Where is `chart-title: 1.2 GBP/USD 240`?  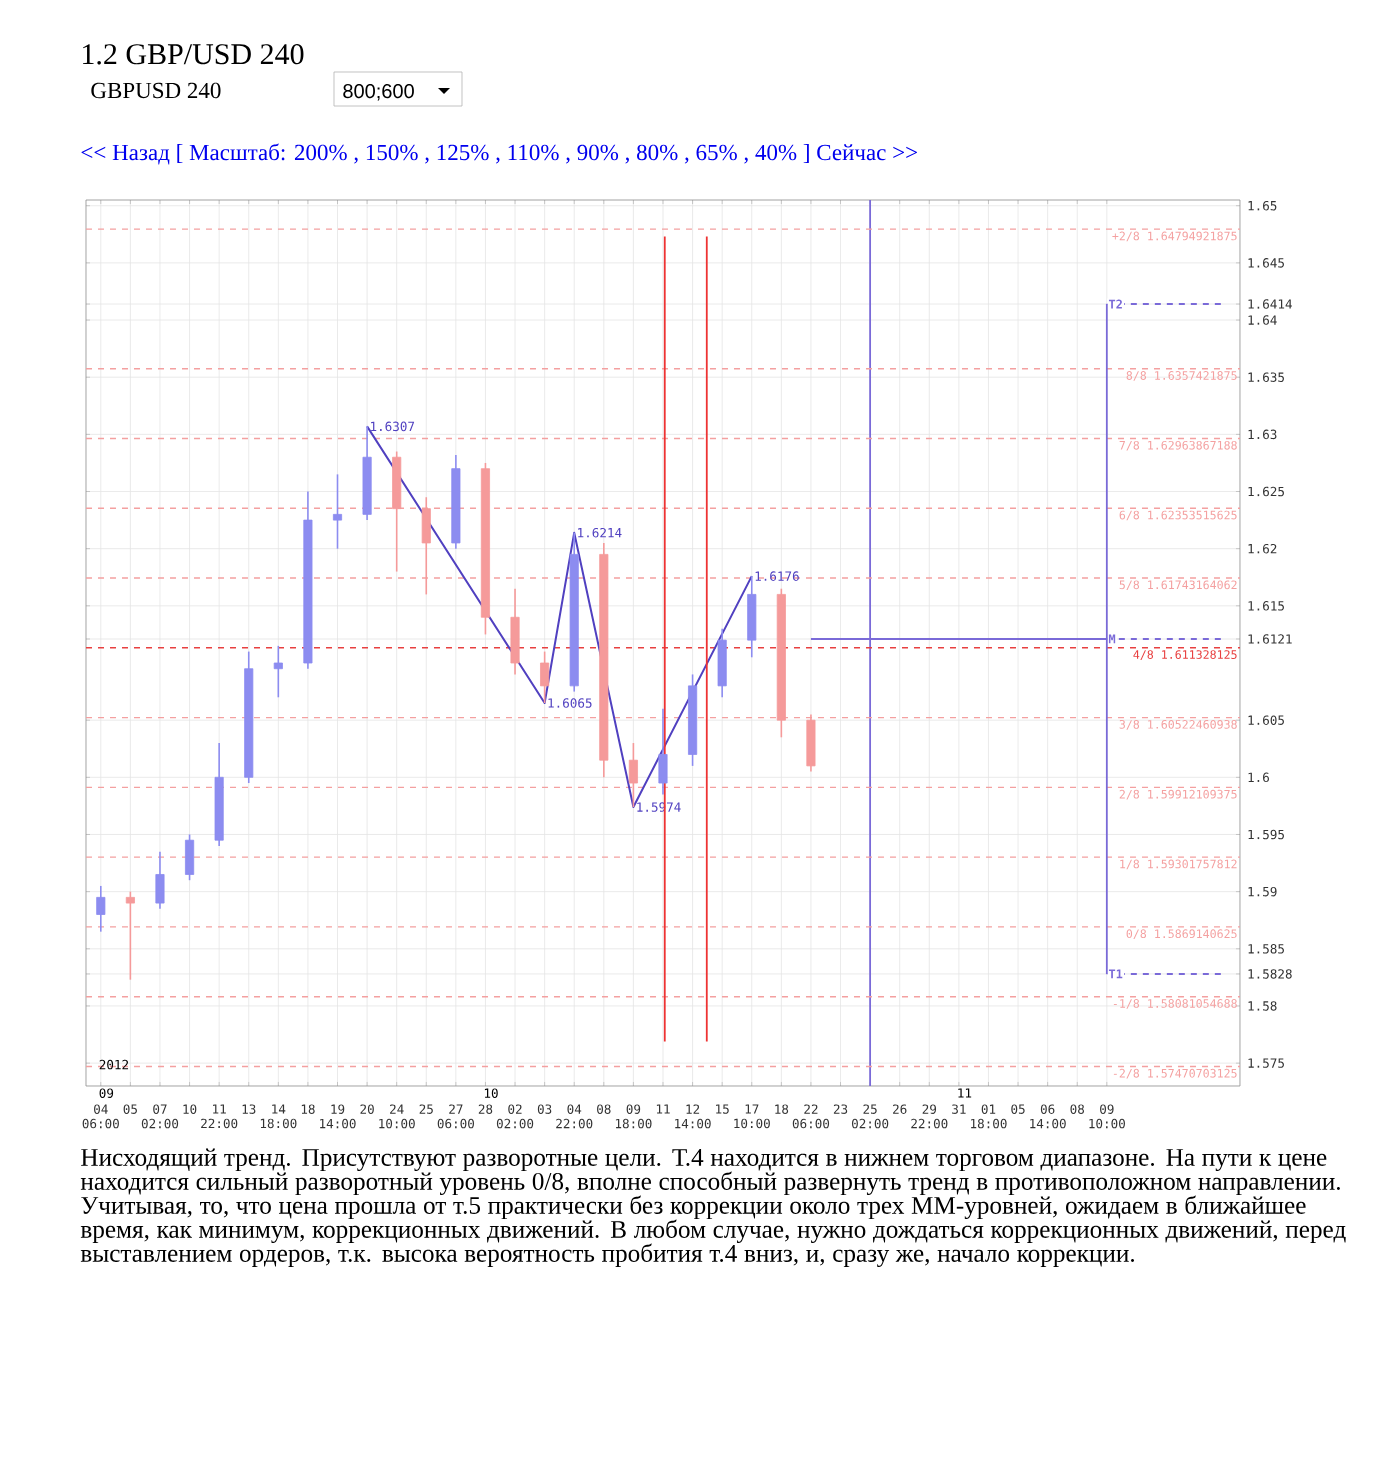
chart-title: 1.2 GBP/USD 240 is located at coordinates (193, 54).